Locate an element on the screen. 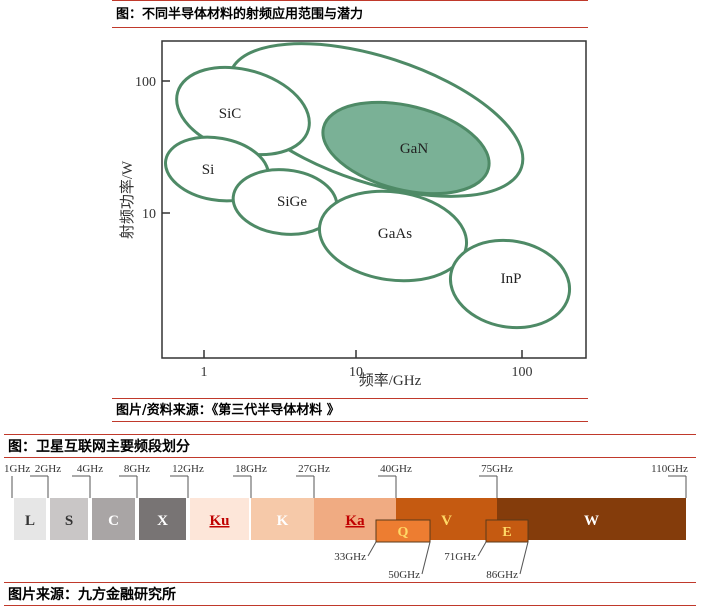  y-axis-label: 射频功率/W is located at coordinates (127, 199).